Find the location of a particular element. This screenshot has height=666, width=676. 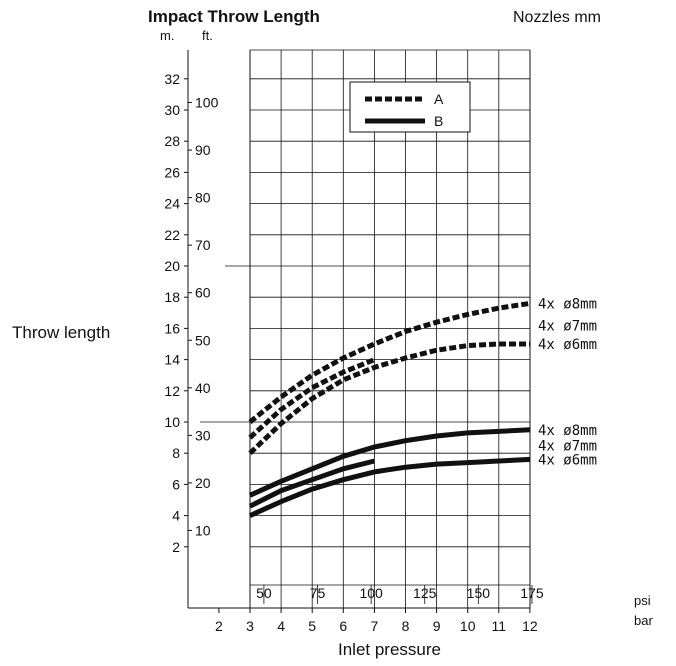

y-axis-title: Throw length is located at coordinates (61, 332).